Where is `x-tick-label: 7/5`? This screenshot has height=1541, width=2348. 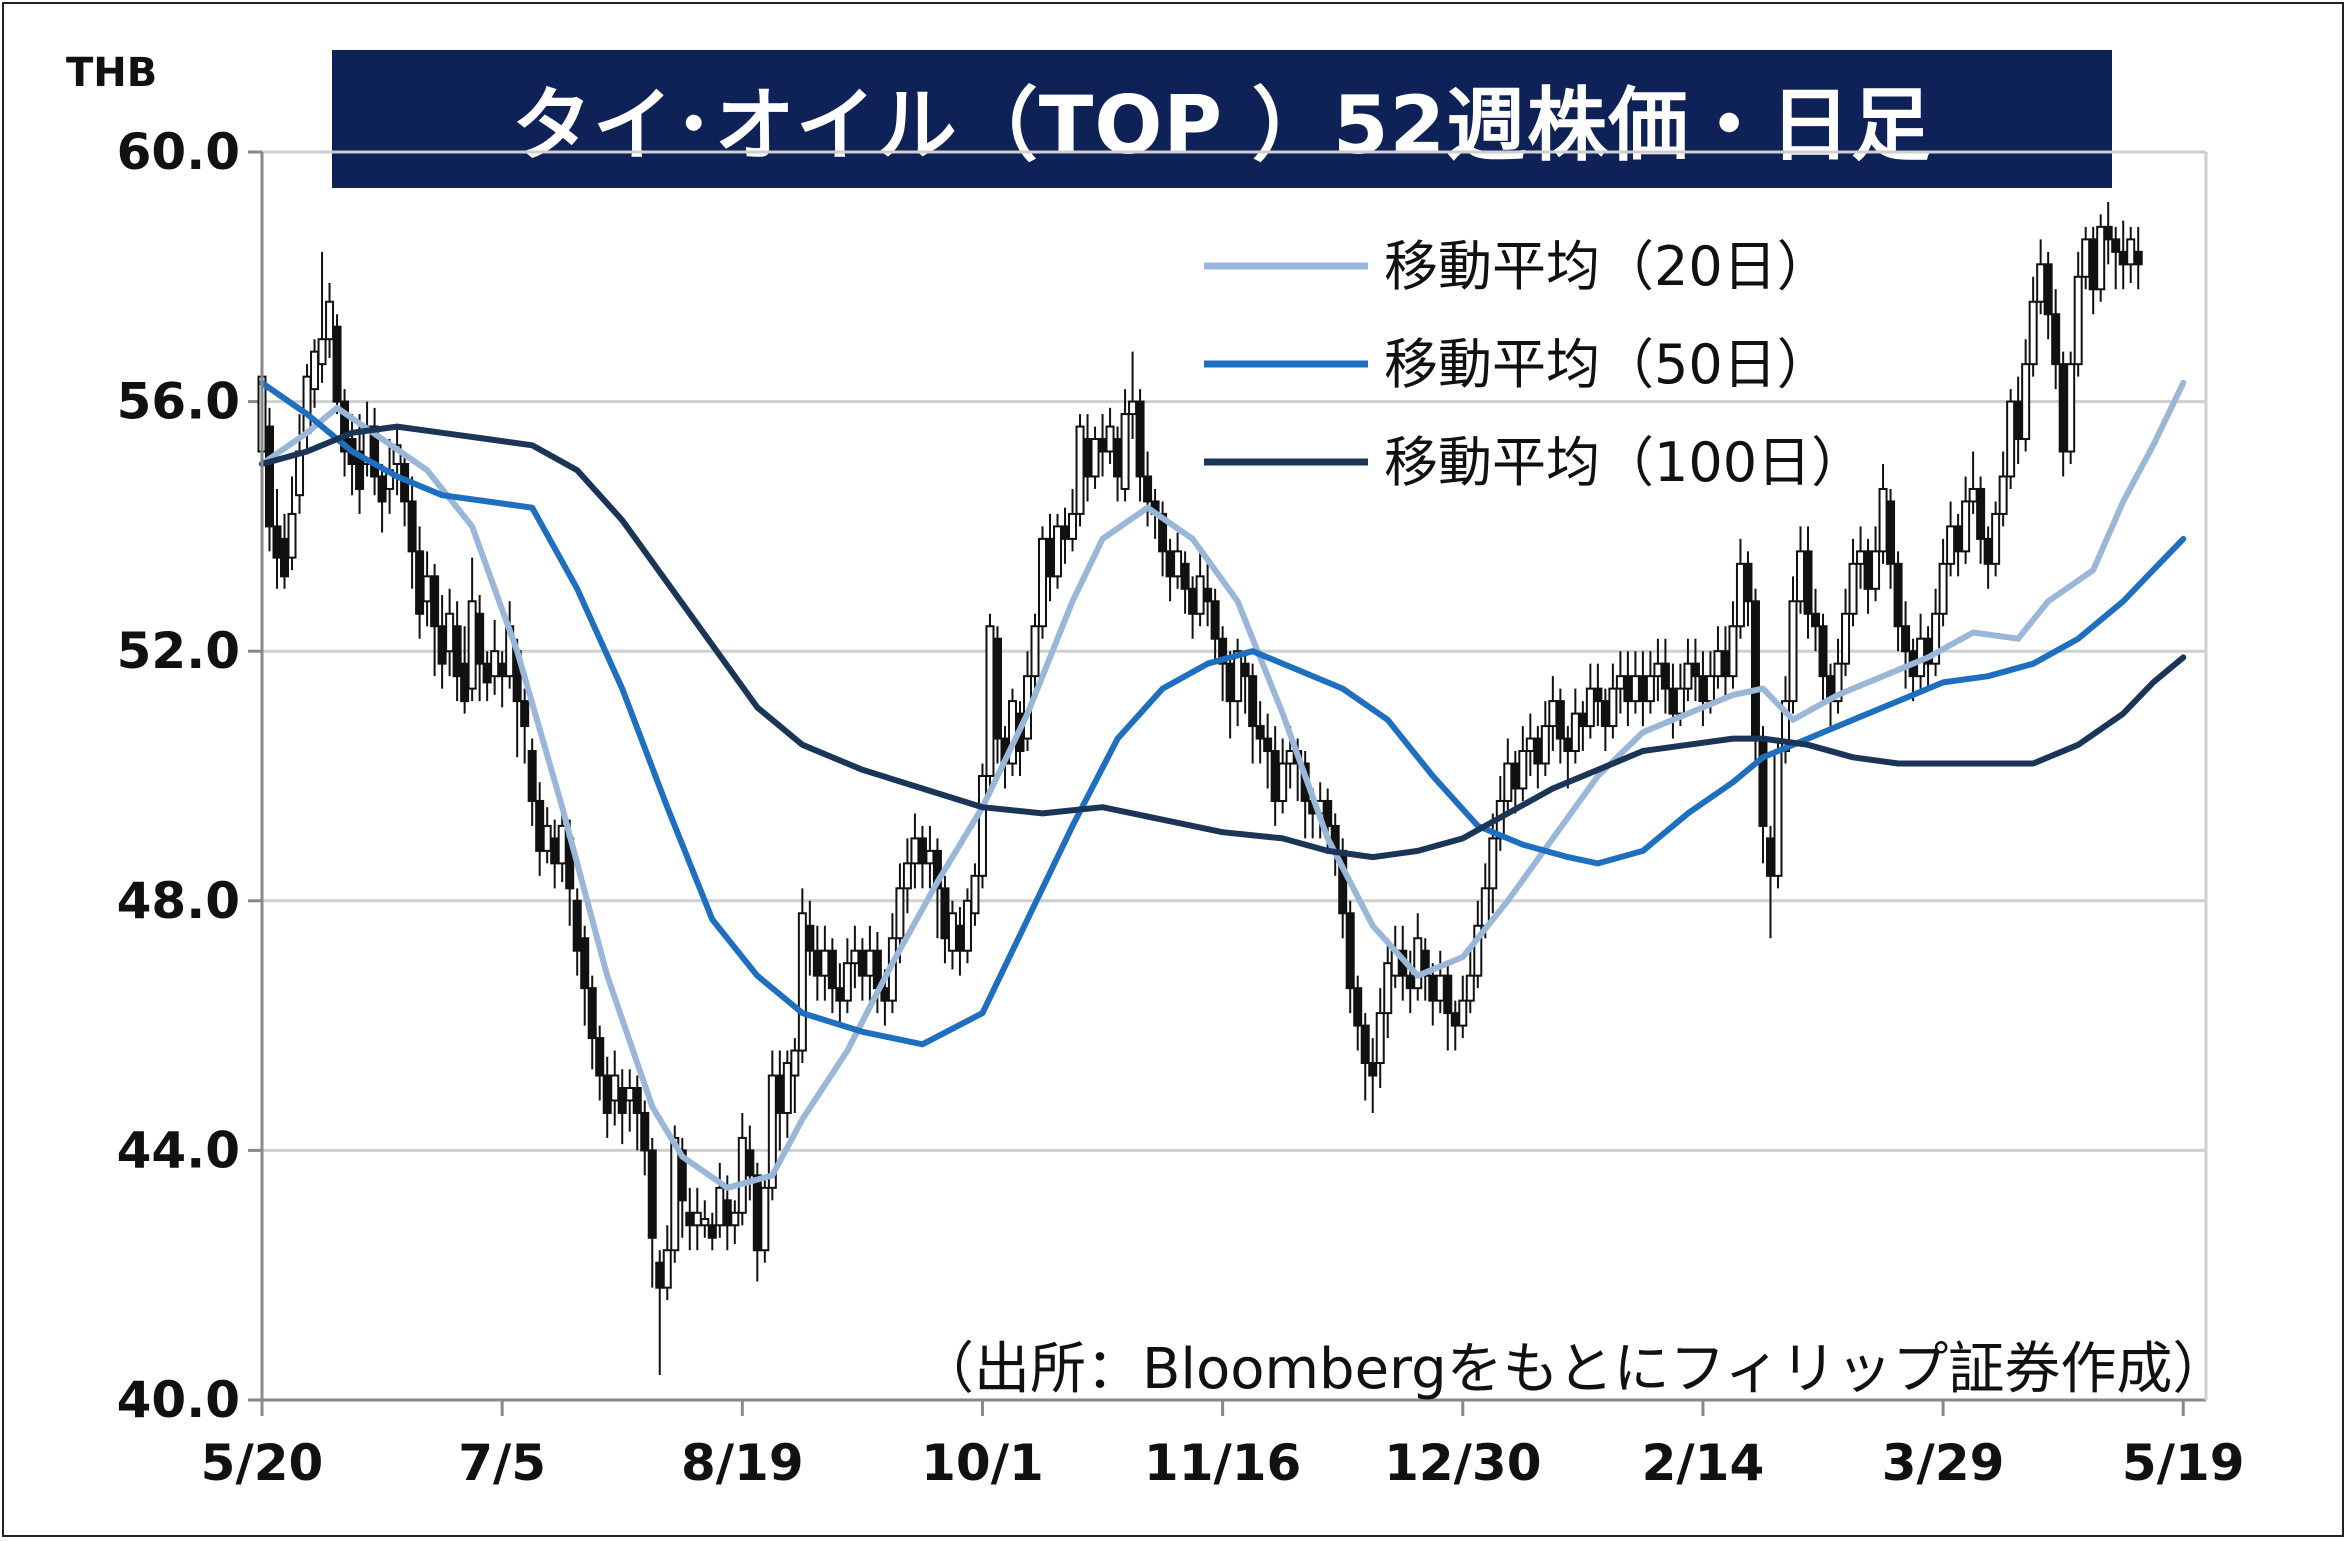
x-tick-label: 7/5 is located at coordinates (502, 1463).